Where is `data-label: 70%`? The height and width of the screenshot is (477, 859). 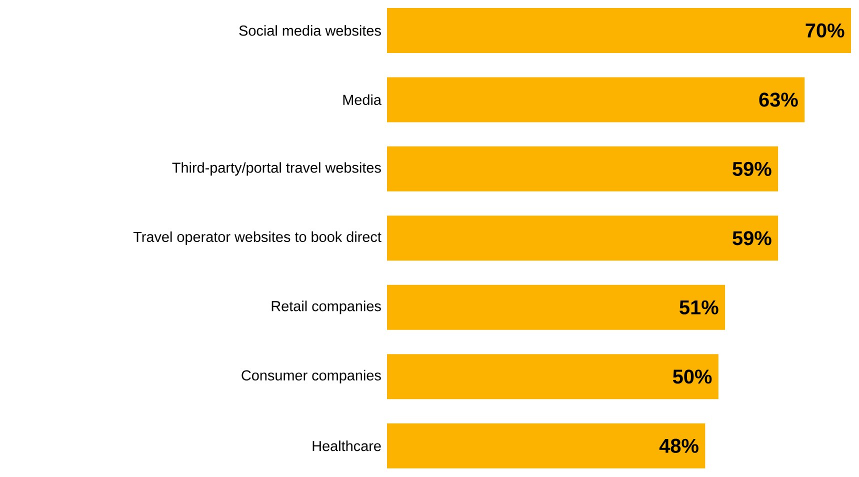
data-label: 70% is located at coordinates (825, 30).